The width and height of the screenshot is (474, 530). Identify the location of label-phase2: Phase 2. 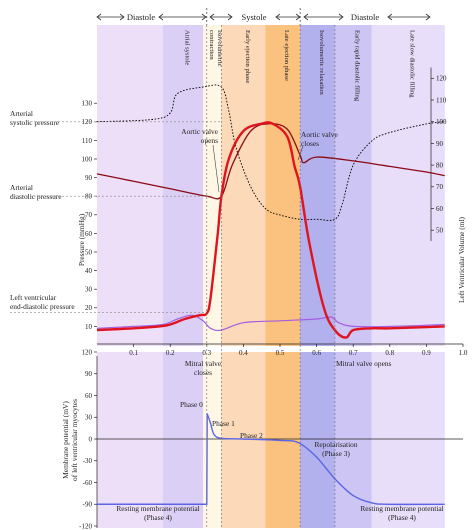
(251, 435).